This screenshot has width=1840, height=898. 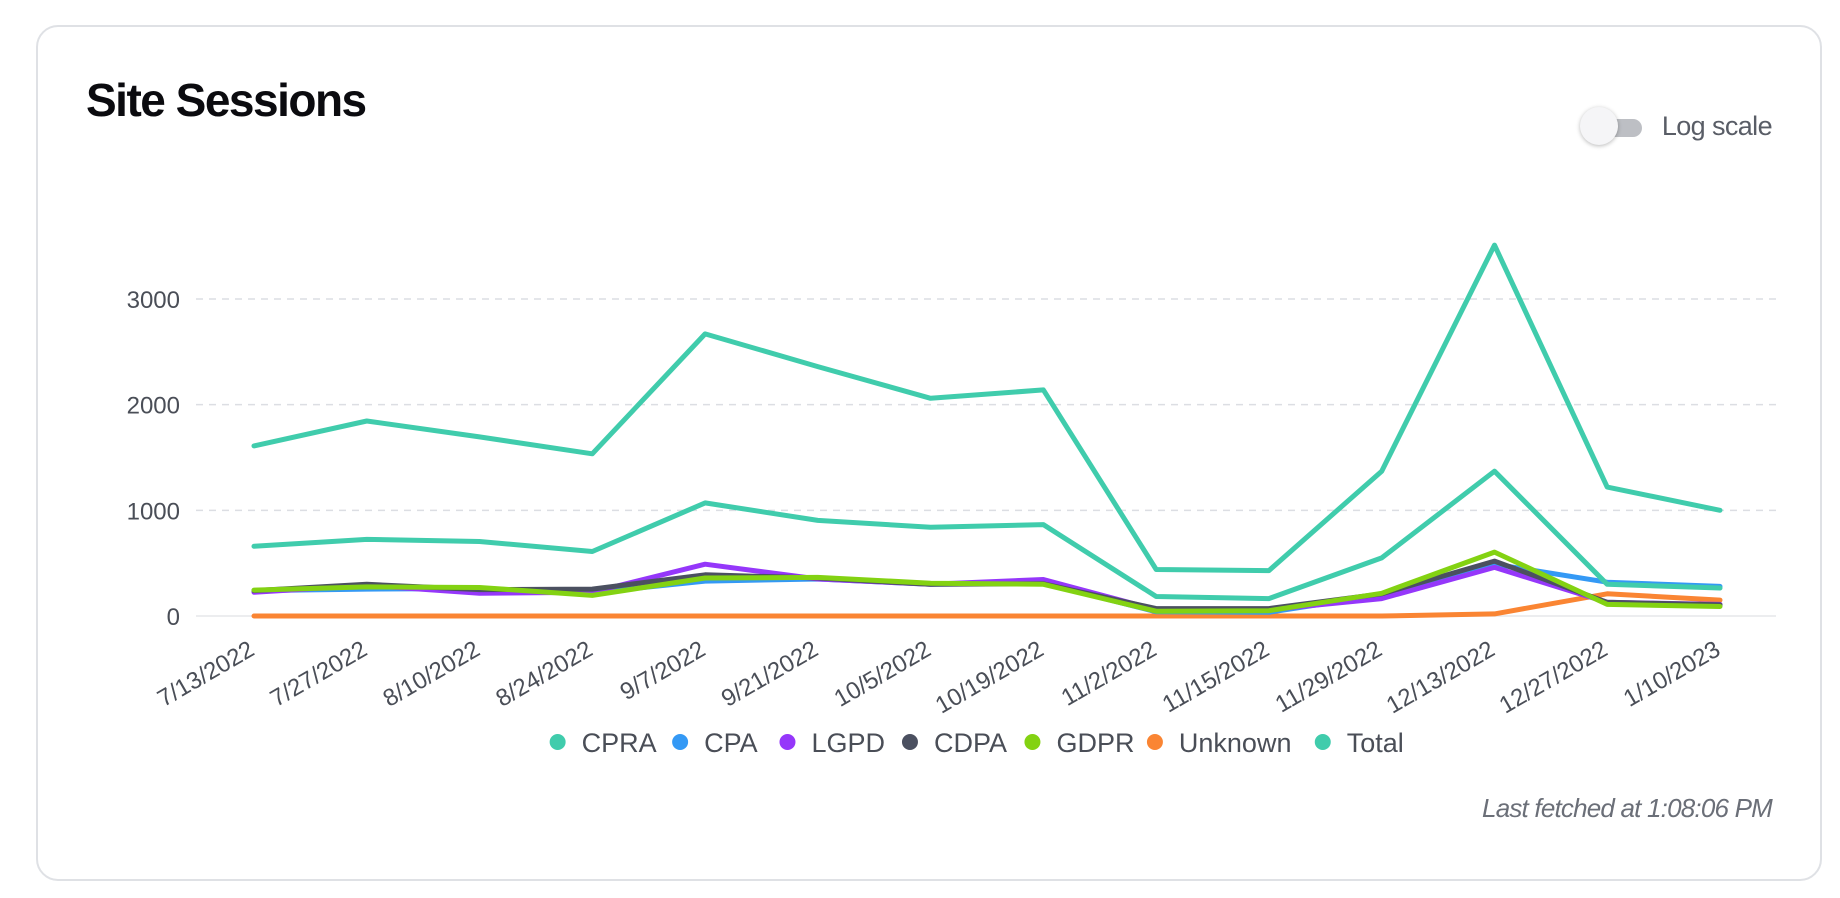 I want to click on x-tick-label: 11/2/2022, so click(x=1109, y=674).